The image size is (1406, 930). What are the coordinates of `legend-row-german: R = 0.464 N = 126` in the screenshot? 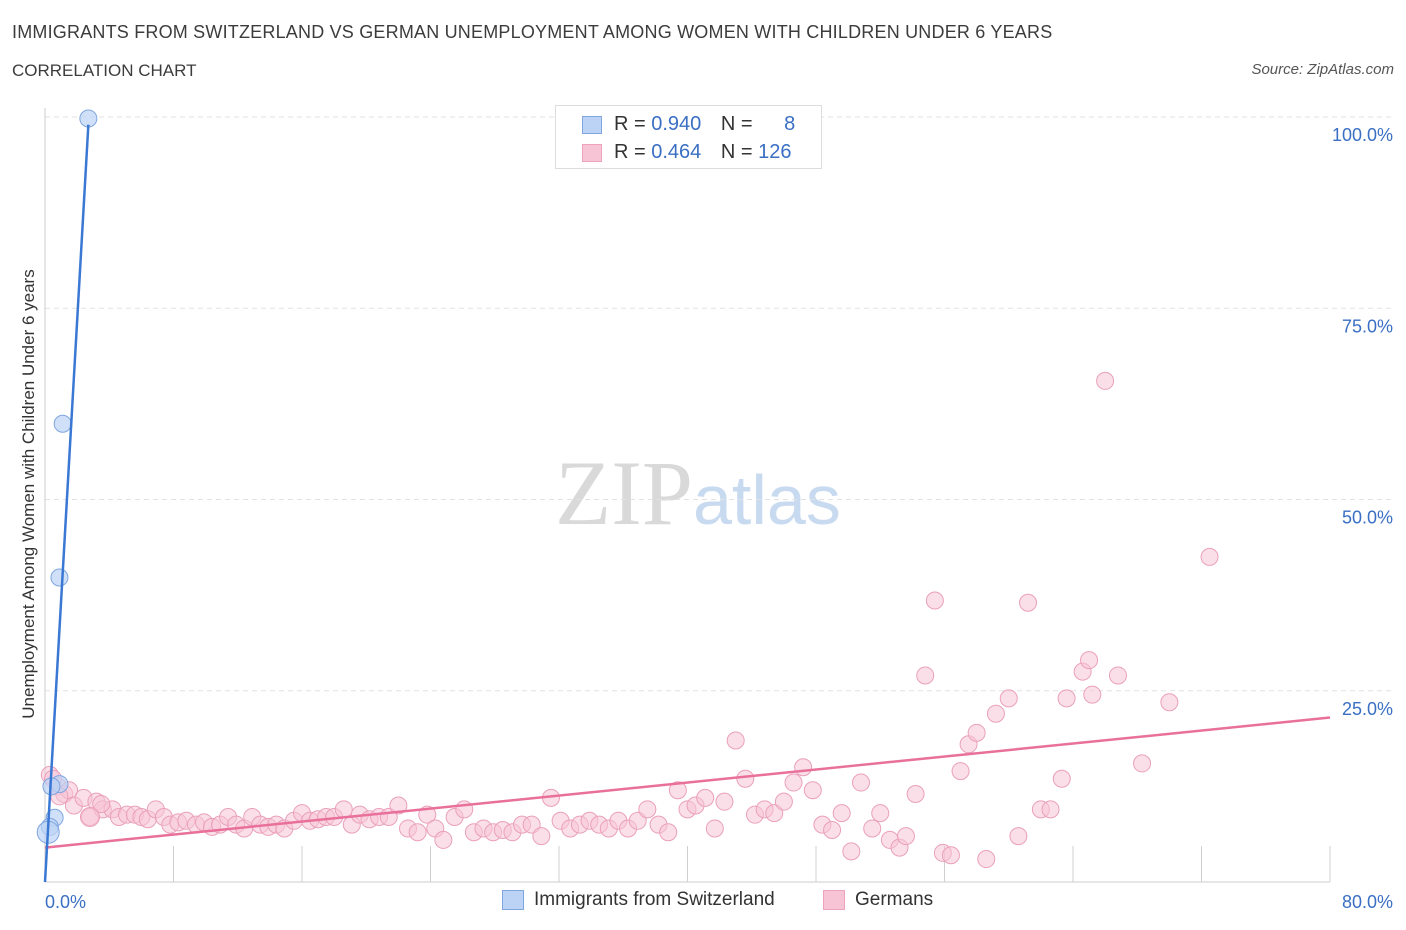 It's located at (687, 152).